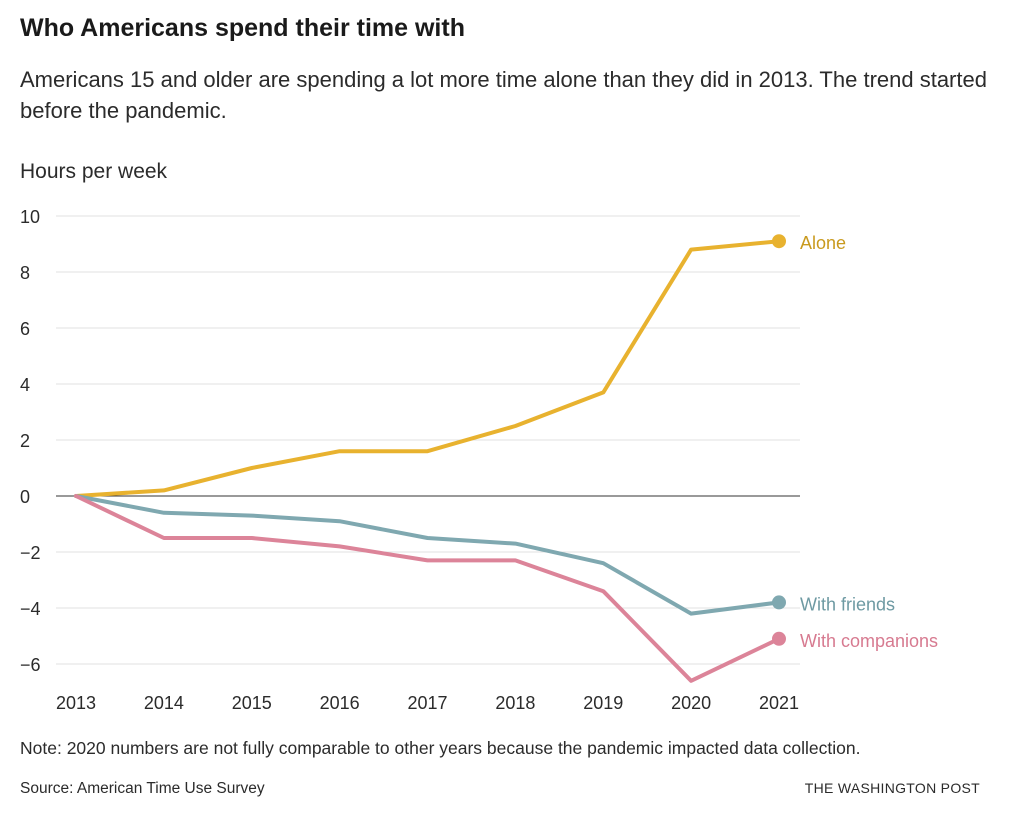  Describe the element at coordinates (25, 385) in the screenshot. I see `y-tick-label: 4` at that location.